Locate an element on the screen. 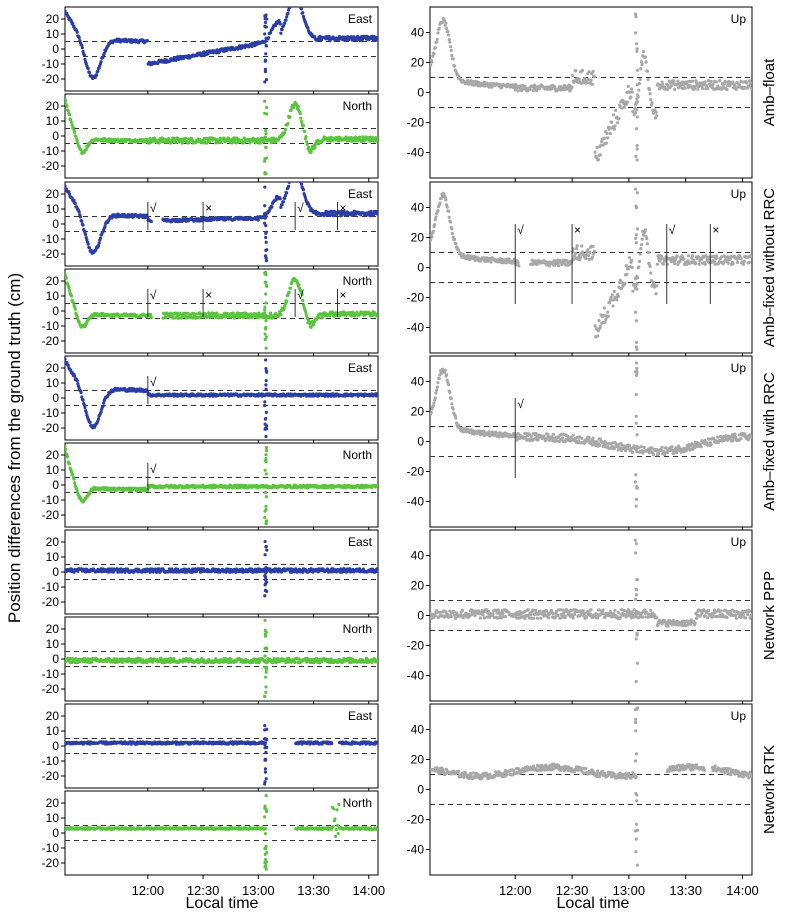 The image size is (800, 923). panel-frame is located at coordinates (591, 267).